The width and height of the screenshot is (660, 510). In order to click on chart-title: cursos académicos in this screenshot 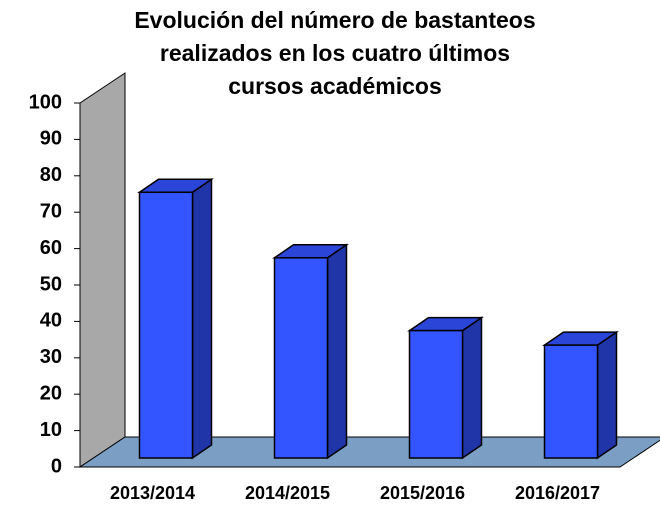, I will do `click(335, 86)`.